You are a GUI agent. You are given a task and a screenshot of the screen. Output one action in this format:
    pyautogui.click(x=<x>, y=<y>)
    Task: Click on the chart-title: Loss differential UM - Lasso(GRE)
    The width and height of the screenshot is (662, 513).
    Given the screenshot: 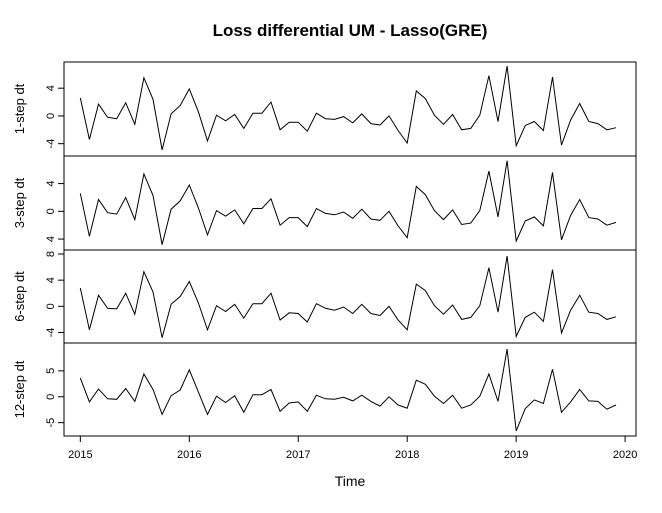 What is the action you would take?
    pyautogui.click(x=350, y=30)
    